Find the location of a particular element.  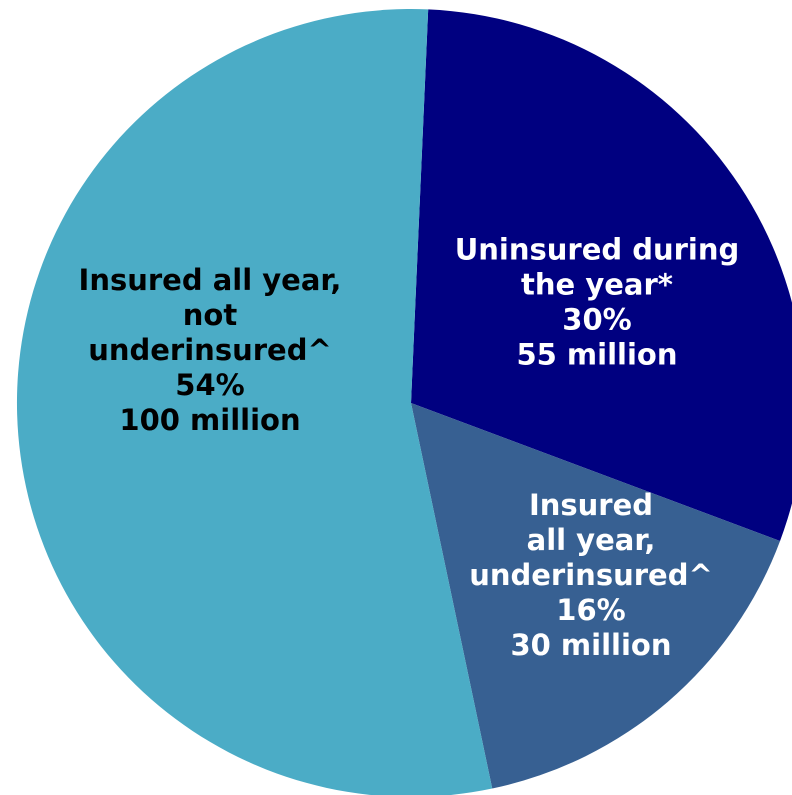

slice-percent-label: 30% is located at coordinates (596, 320).